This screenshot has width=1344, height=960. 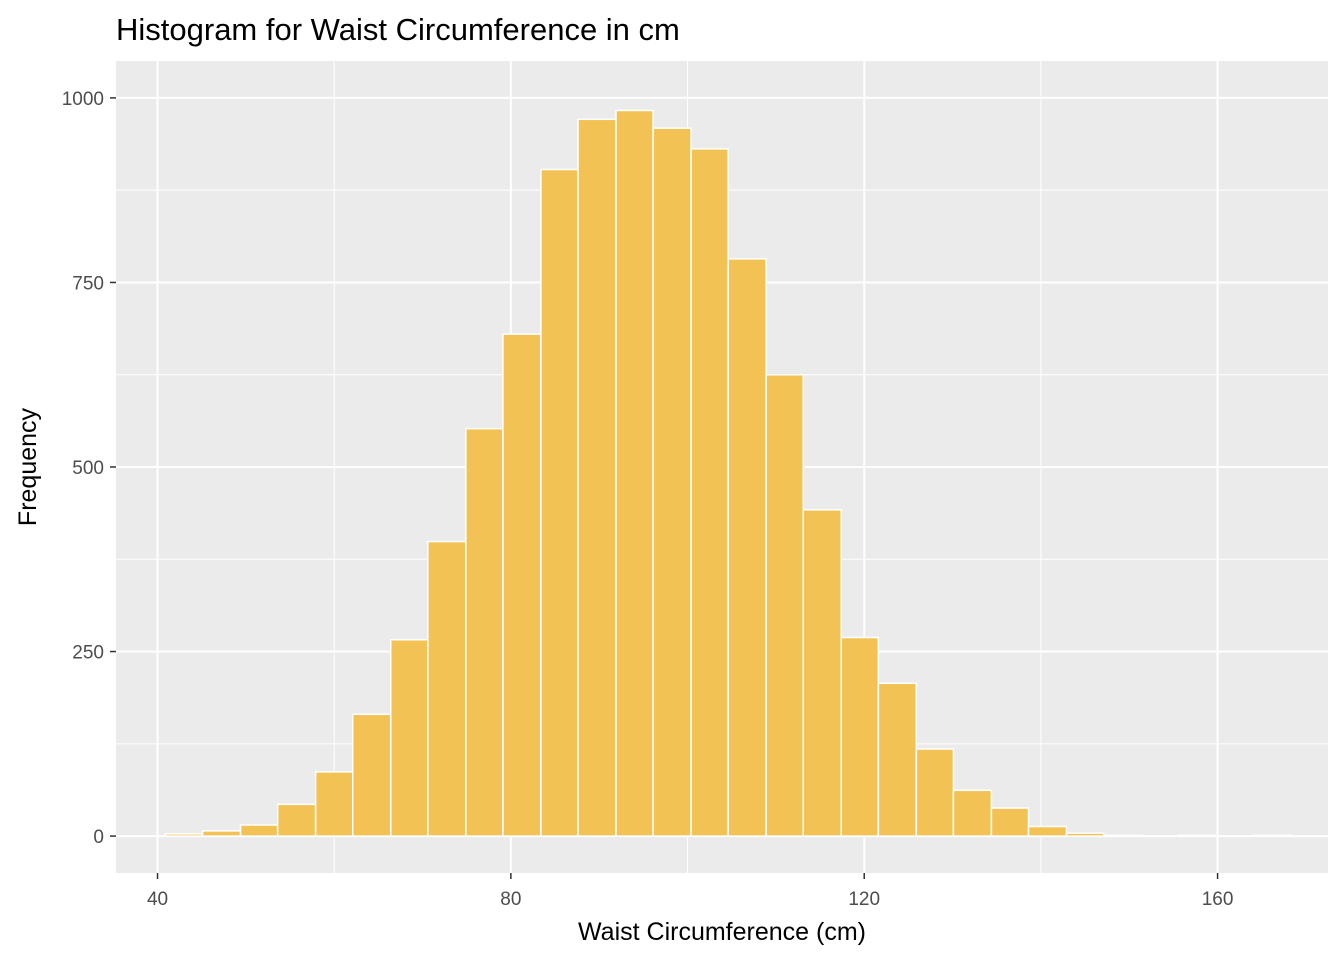 I want to click on x-axis-title: Waist Circumference (cm), so click(x=722, y=932).